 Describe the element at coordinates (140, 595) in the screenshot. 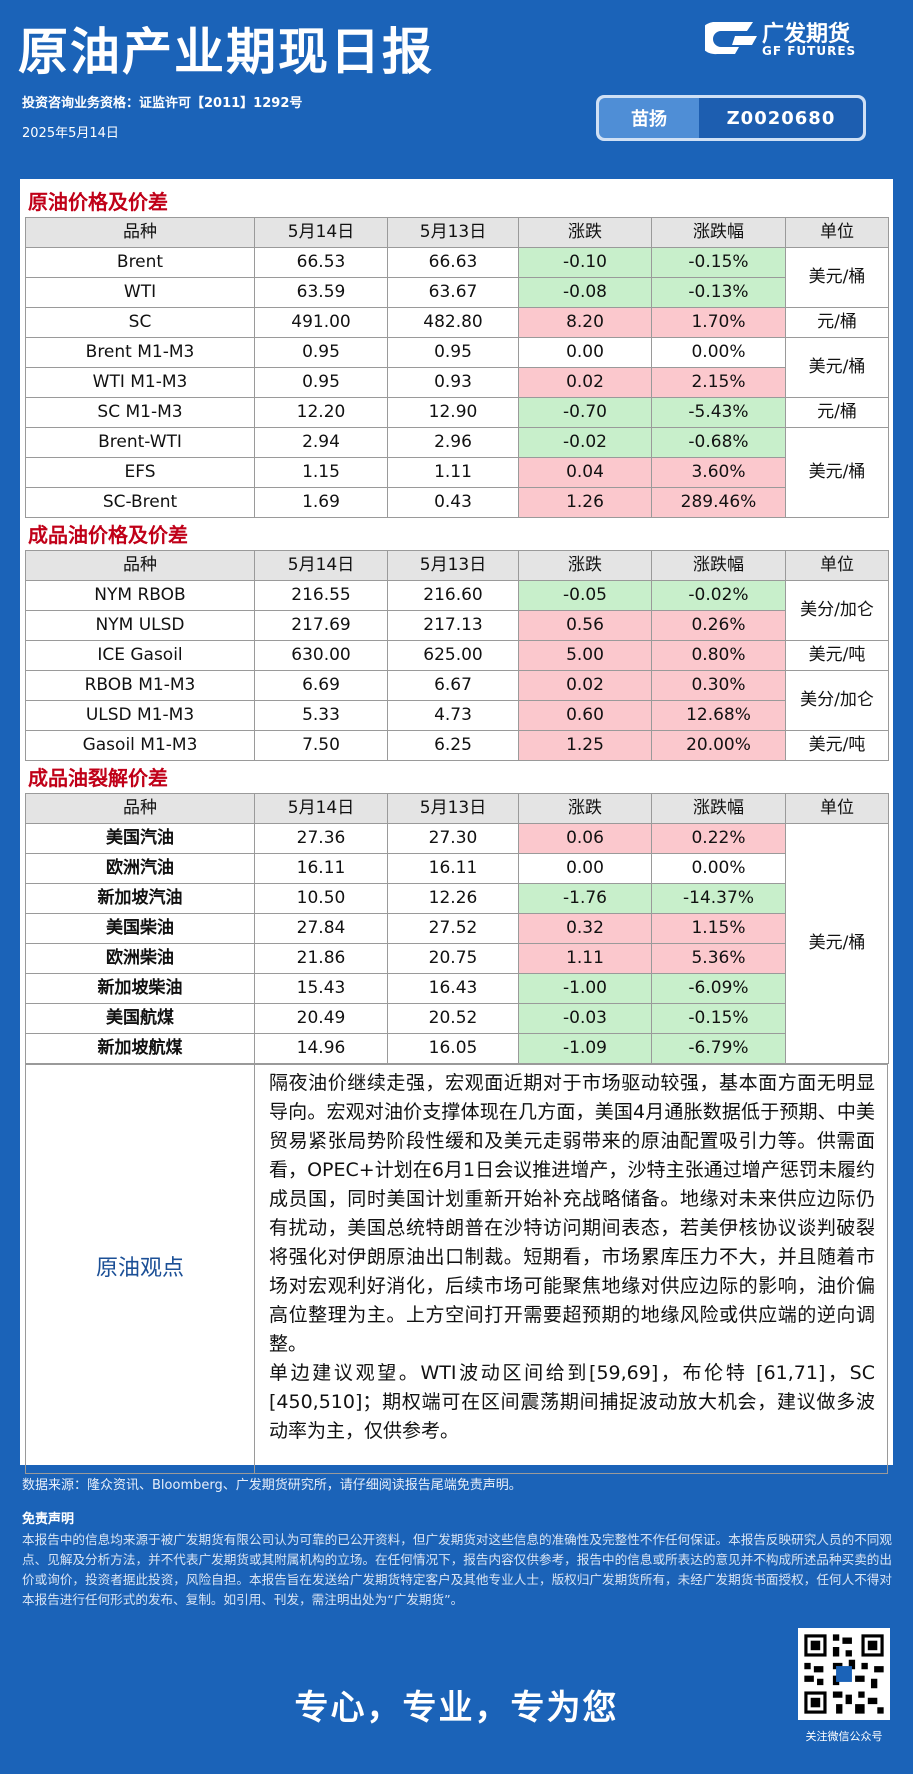

I see `row-name: NYM RBOB` at that location.